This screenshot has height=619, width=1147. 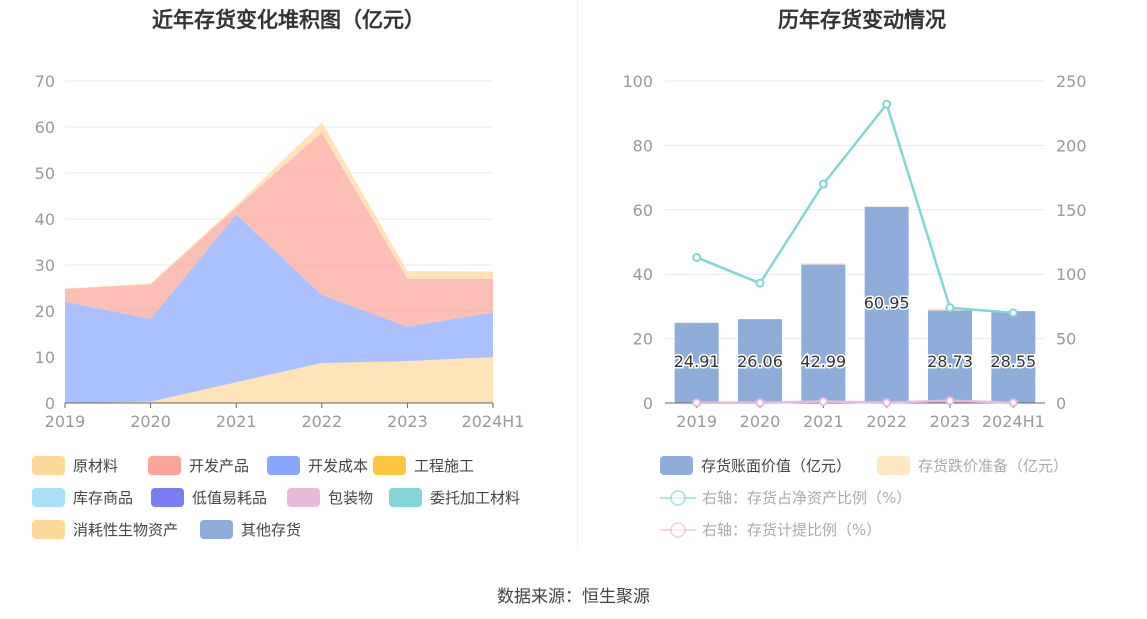 I want to click on legend-item: 工程施工, so click(x=423, y=465).